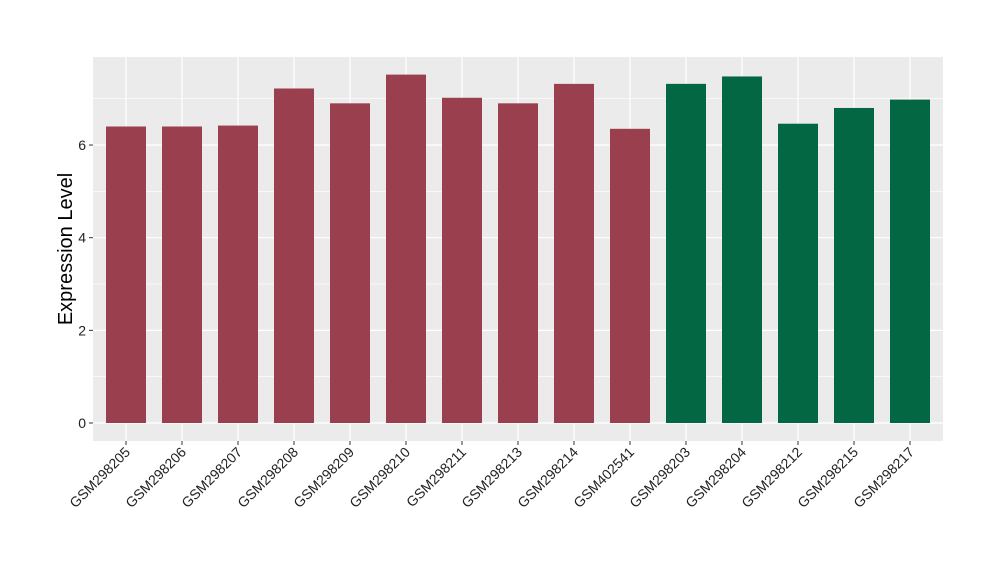  I want to click on bar-GSM298214, so click(574, 253).